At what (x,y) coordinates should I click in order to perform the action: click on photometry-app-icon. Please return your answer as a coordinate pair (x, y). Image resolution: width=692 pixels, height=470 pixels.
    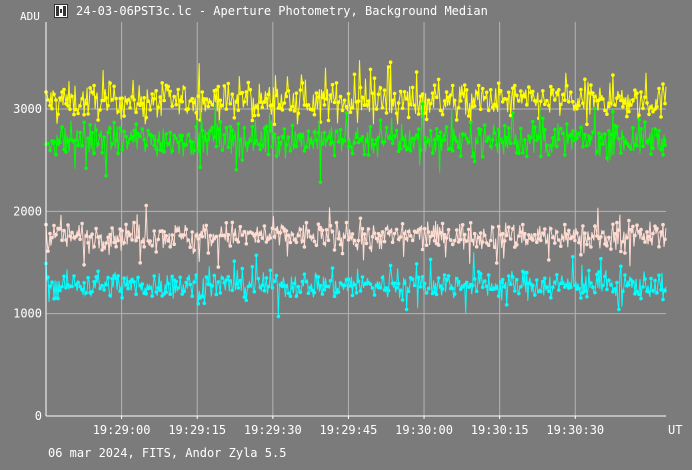
    Looking at the image, I should click on (61, 11).